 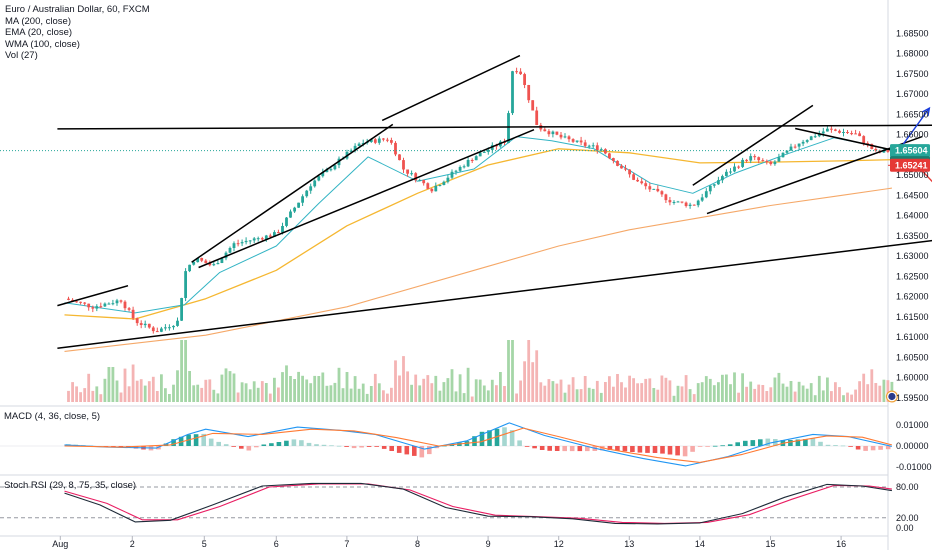 What do you see at coordinates (21, 55) in the screenshot?
I see `vol-legend: Vol (27)` at bounding box center [21, 55].